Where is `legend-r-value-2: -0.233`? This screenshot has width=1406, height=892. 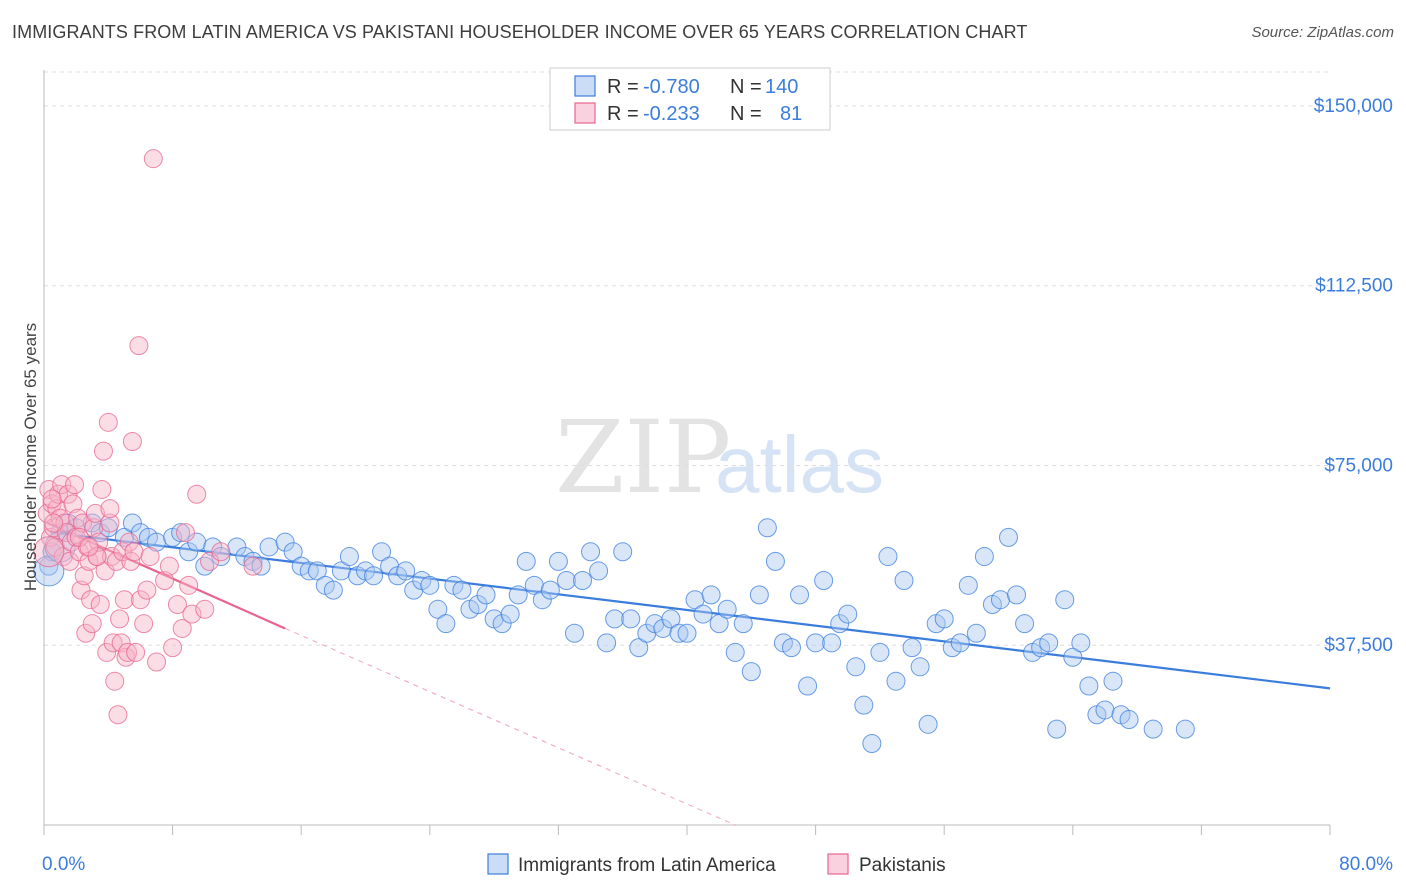 legend-r-value-2: -0.233 is located at coordinates (671, 114).